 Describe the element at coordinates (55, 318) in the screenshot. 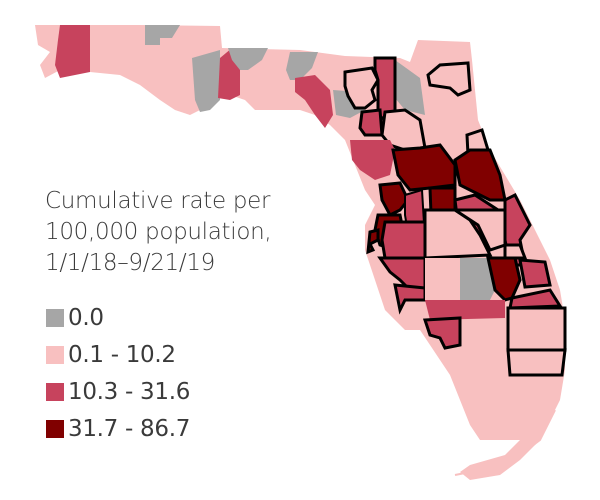

I see `legend-swatch-zero` at that location.